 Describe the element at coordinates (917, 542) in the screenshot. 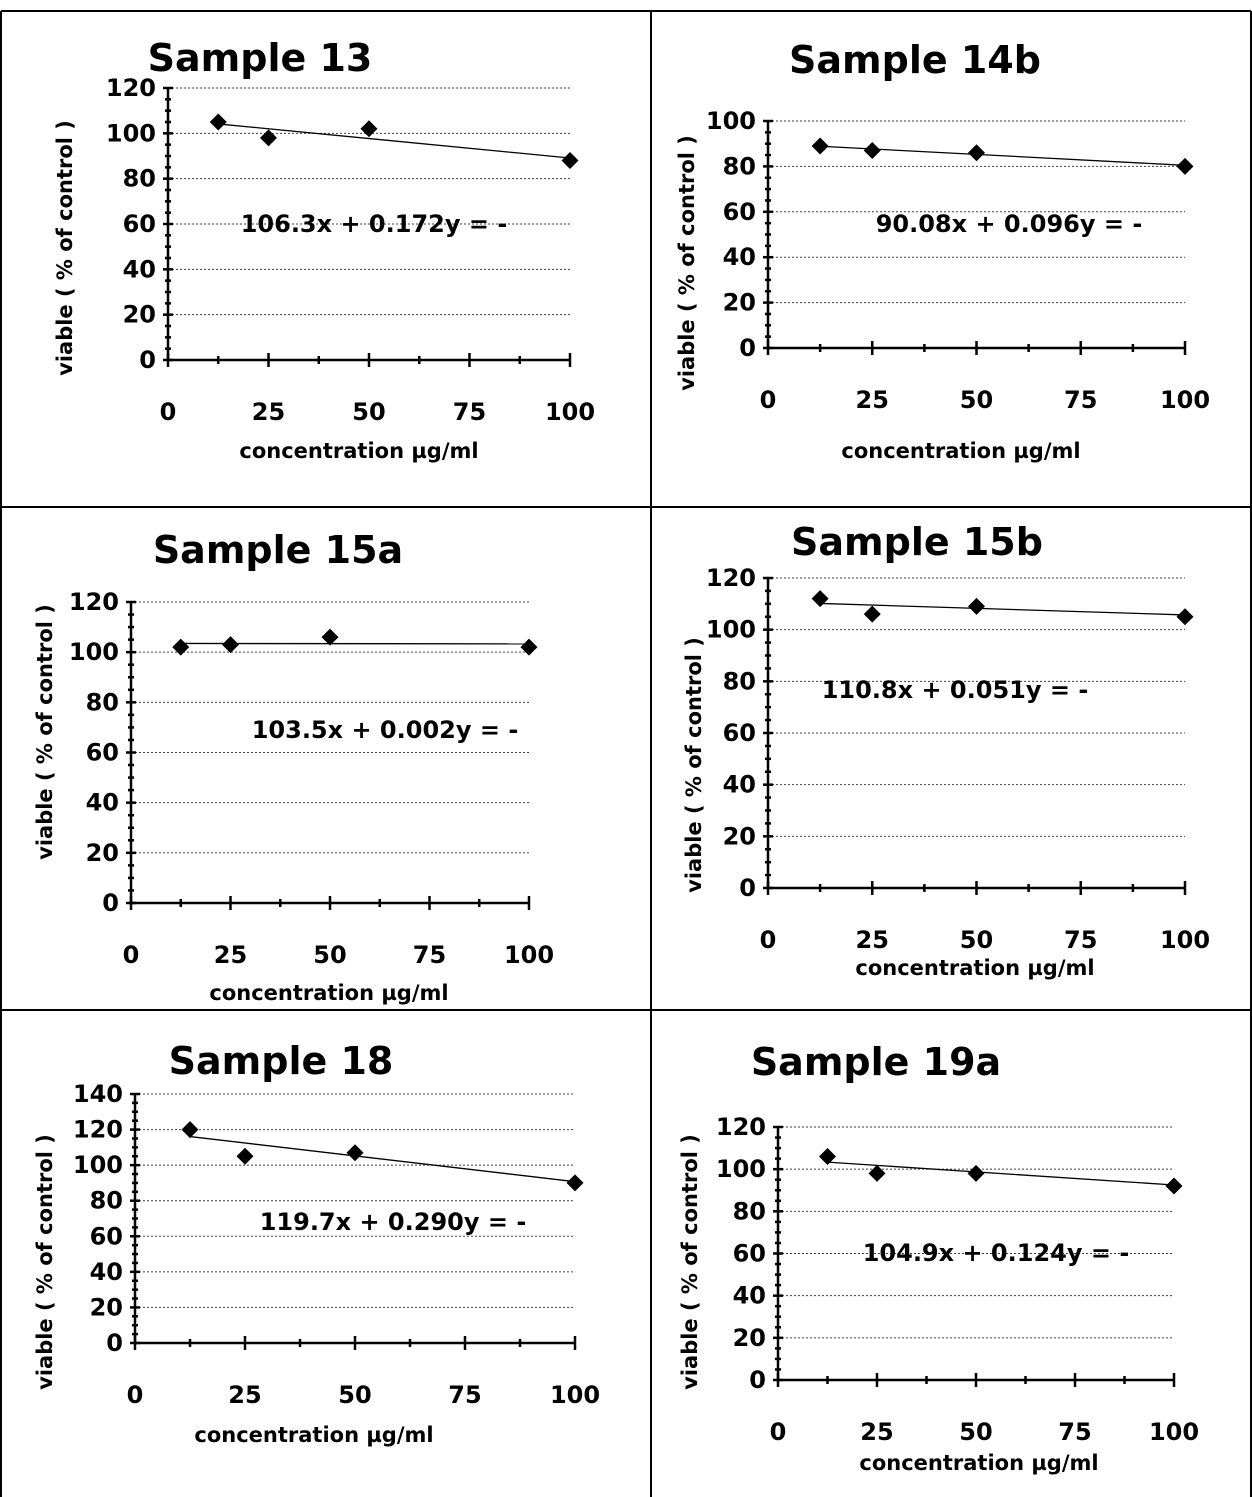

I see `chart-title: Sample 15b` at that location.